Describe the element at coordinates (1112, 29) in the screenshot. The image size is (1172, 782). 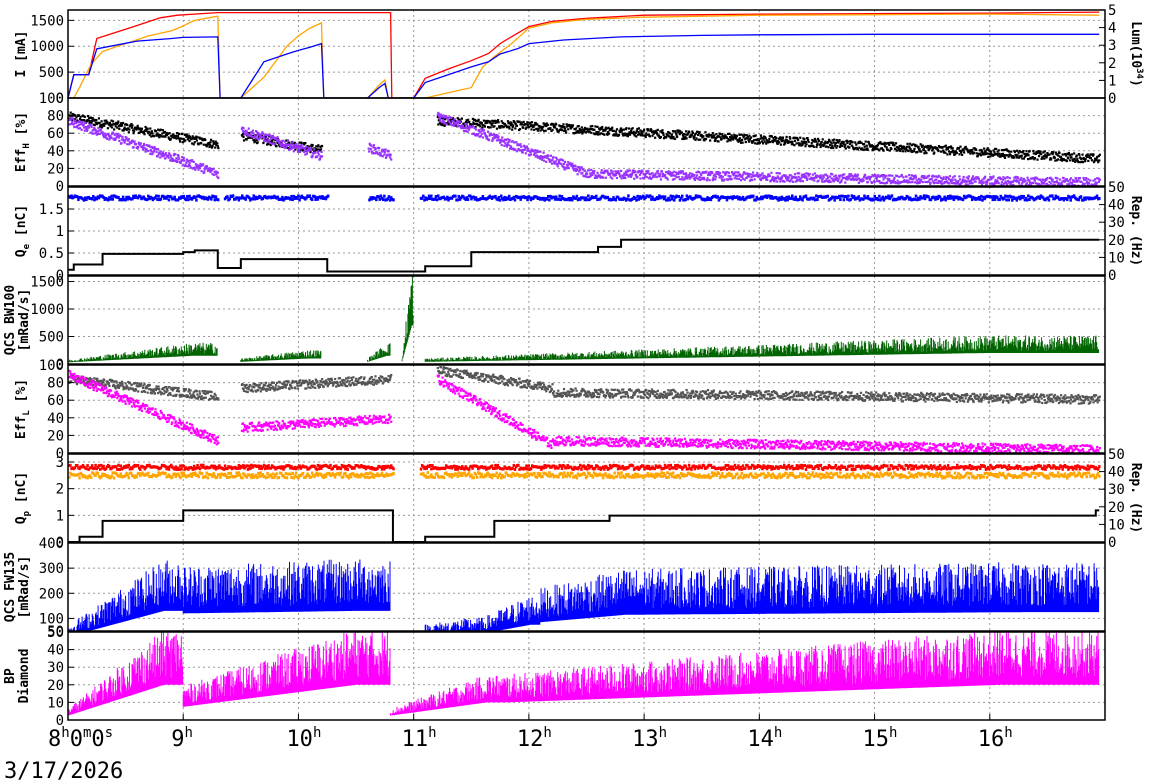
I see `y2tick-label: 4` at that location.